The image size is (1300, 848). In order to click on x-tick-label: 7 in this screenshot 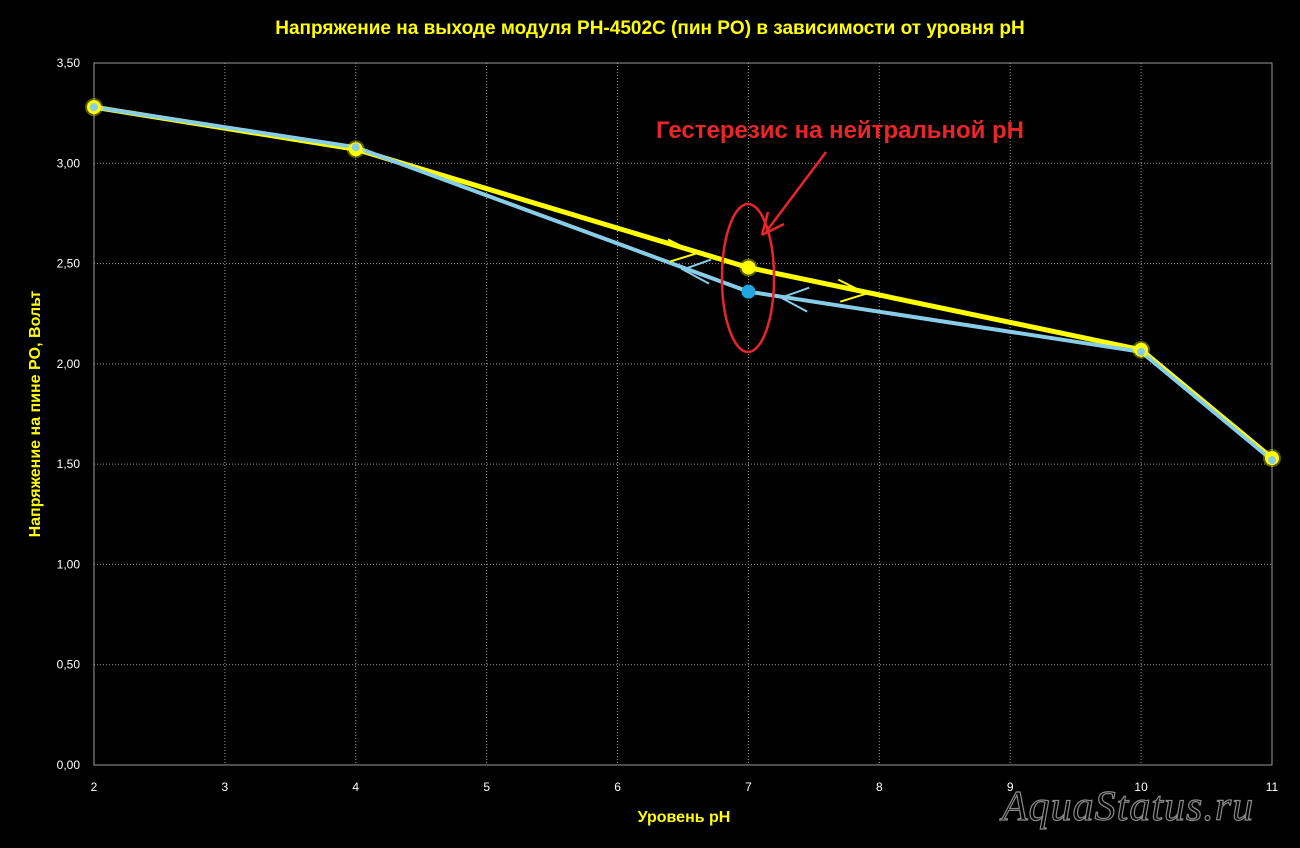, I will do `click(748, 787)`.